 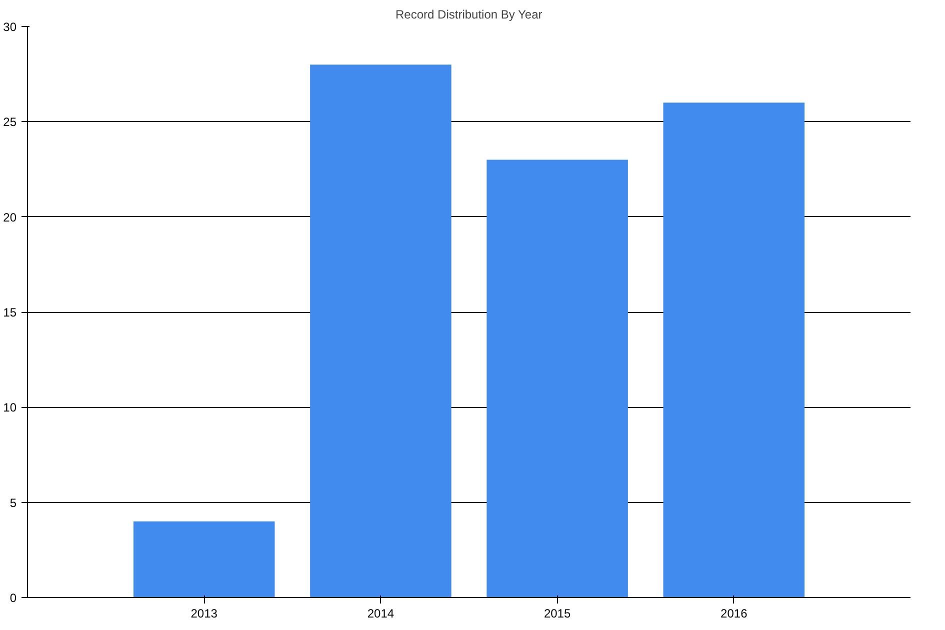 I want to click on chart-title: Record Distribution By Year, so click(x=469, y=15).